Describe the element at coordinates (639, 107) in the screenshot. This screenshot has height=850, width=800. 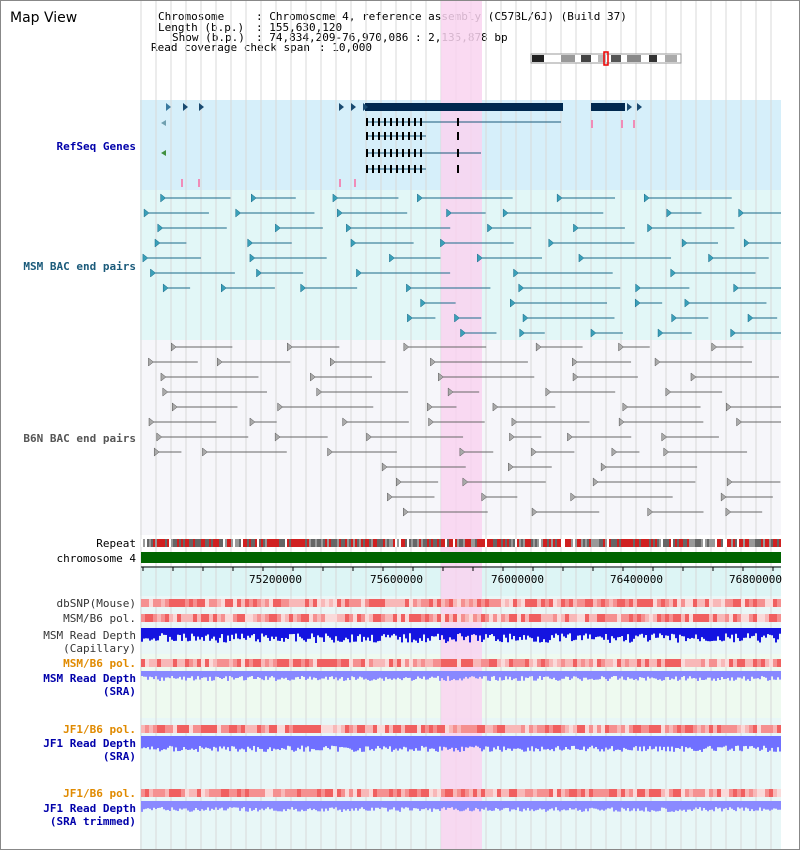
I see `gene-arrow` at that location.